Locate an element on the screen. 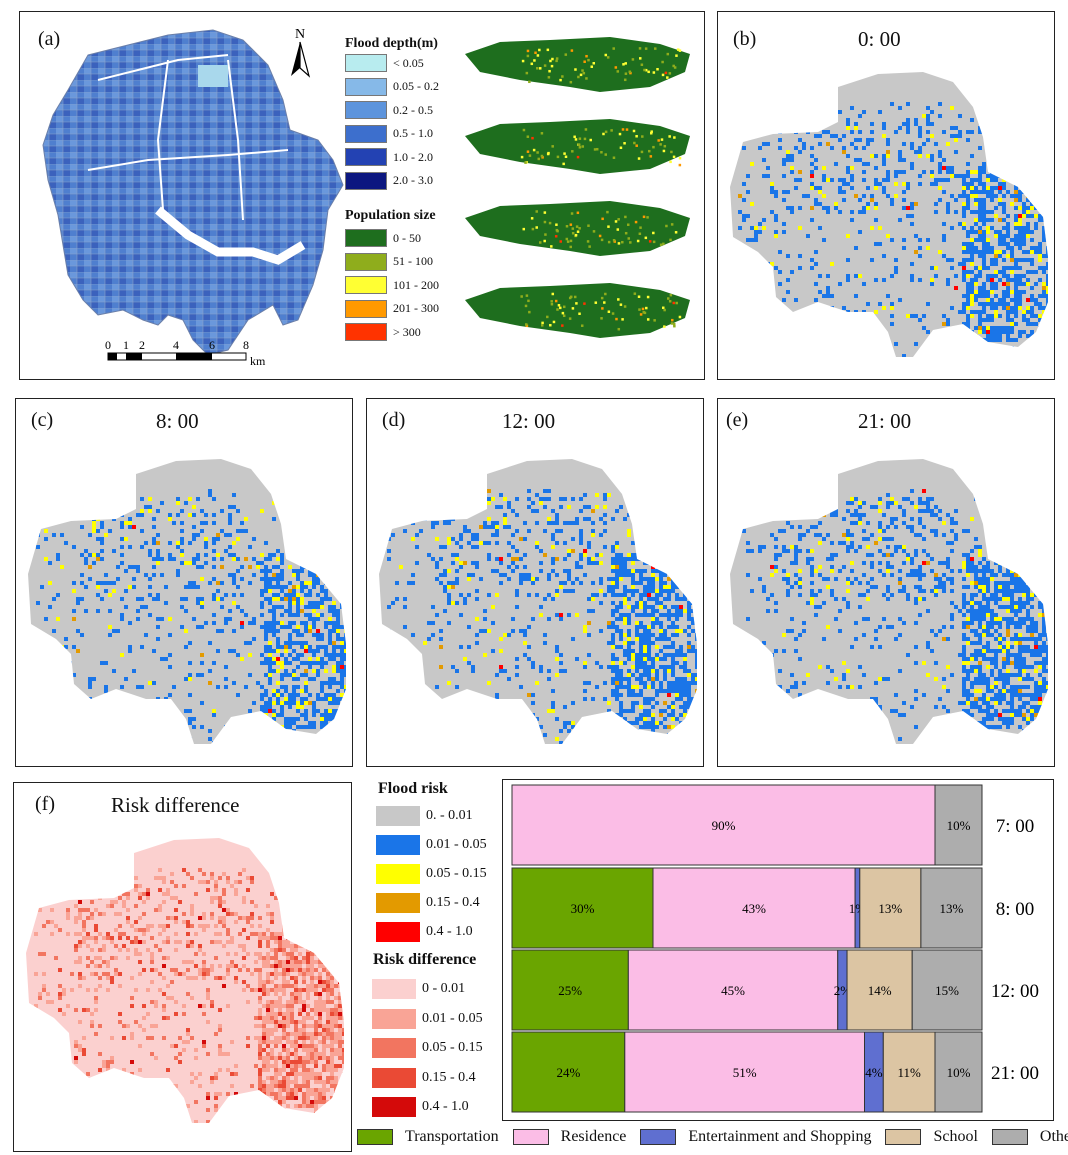 This screenshot has height=1155, width=1068. population-item: 201 - 300 is located at coordinates (392, 308).